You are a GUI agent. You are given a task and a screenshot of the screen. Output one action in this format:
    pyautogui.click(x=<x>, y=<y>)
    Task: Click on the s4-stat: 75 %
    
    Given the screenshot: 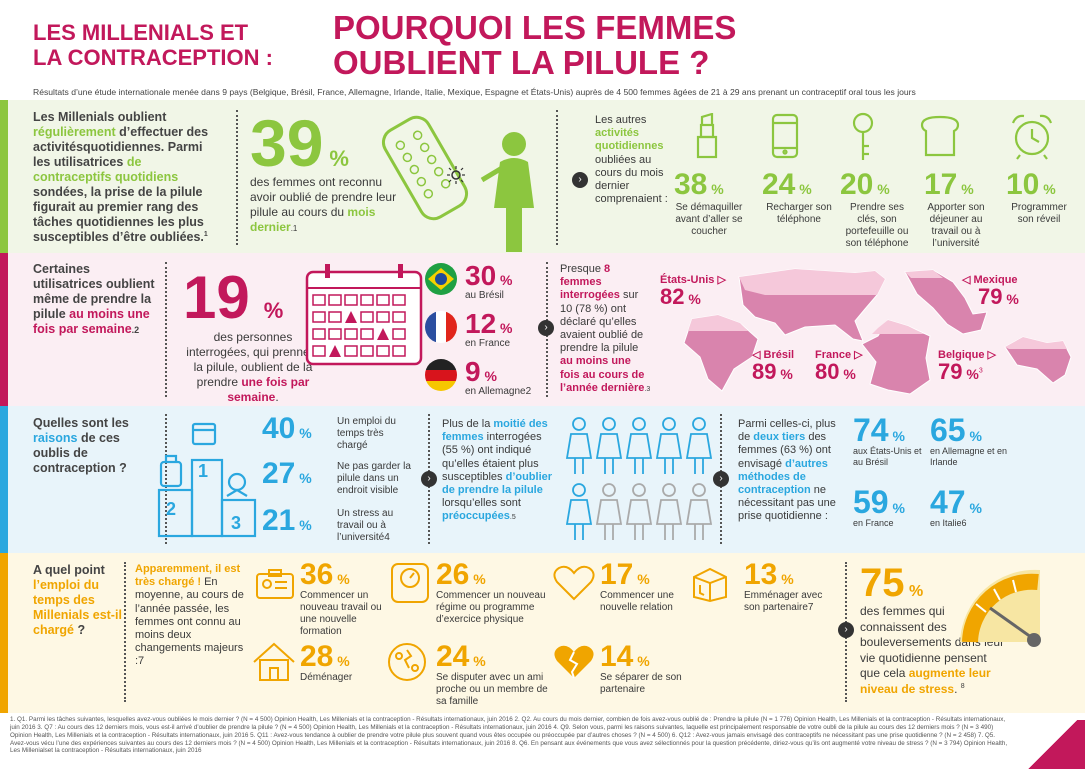 What is the action you would take?
    pyautogui.click(x=892, y=583)
    